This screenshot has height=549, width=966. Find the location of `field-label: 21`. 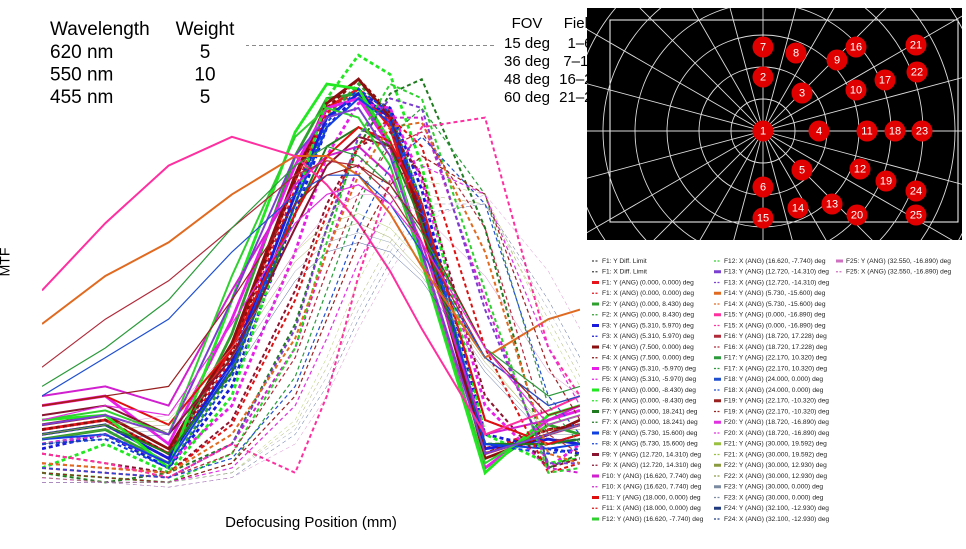

field-label: 21 is located at coordinates (916, 45).